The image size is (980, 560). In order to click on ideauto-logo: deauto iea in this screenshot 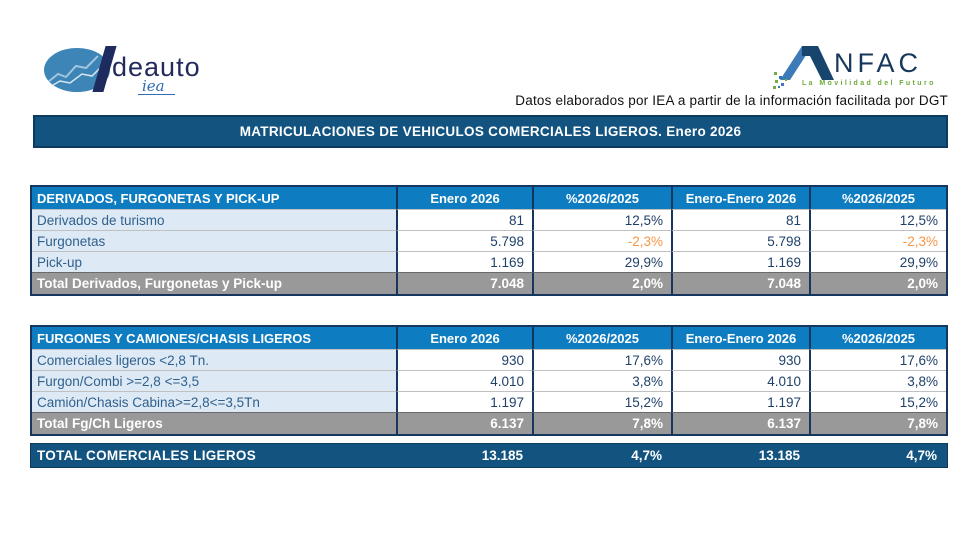, I will do `click(122, 72)`.